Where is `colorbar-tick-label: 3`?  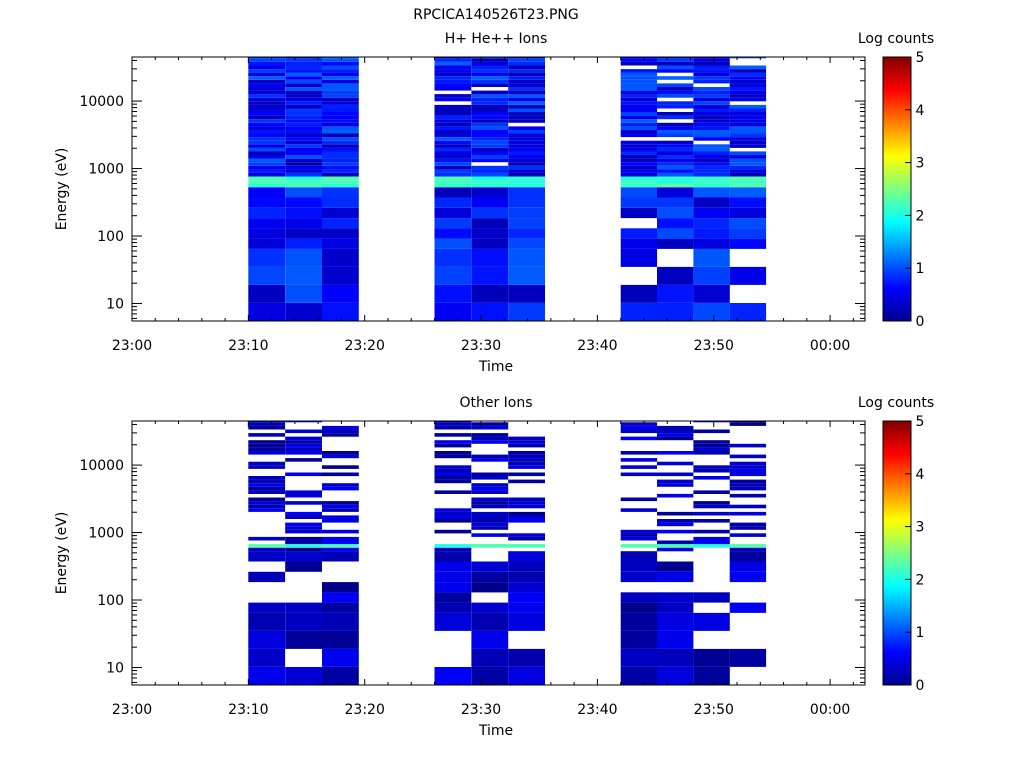 colorbar-tick-label: 3 is located at coordinates (920, 528).